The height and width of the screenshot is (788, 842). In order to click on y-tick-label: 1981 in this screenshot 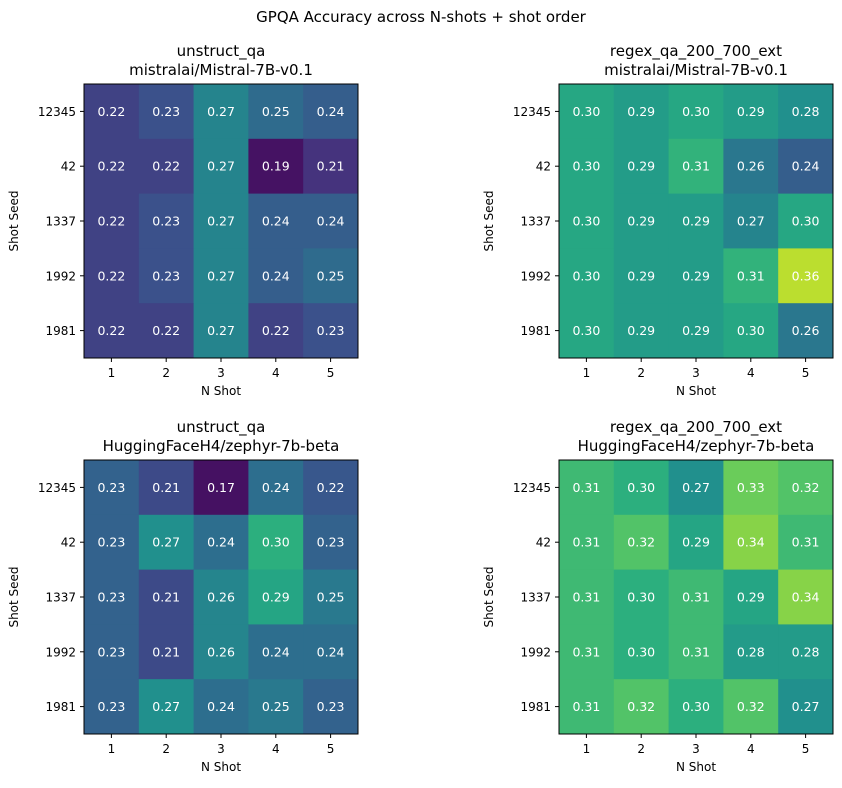, I will do `click(60, 707)`.